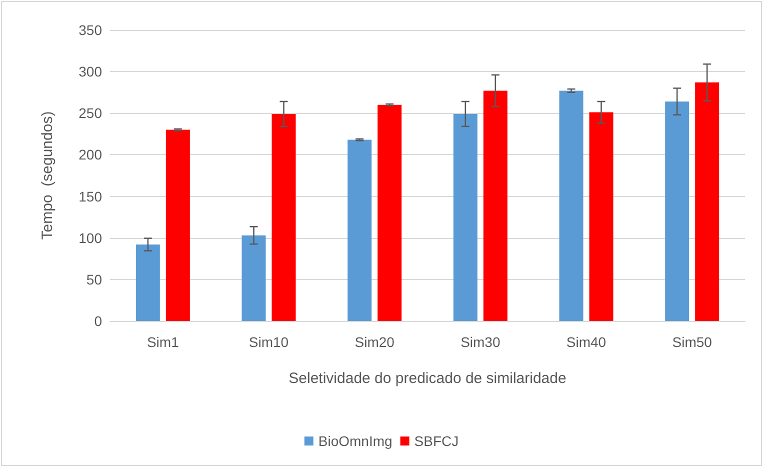  Describe the element at coordinates (480, 342) in the screenshot. I see `x-tick-label: Sim30` at that location.